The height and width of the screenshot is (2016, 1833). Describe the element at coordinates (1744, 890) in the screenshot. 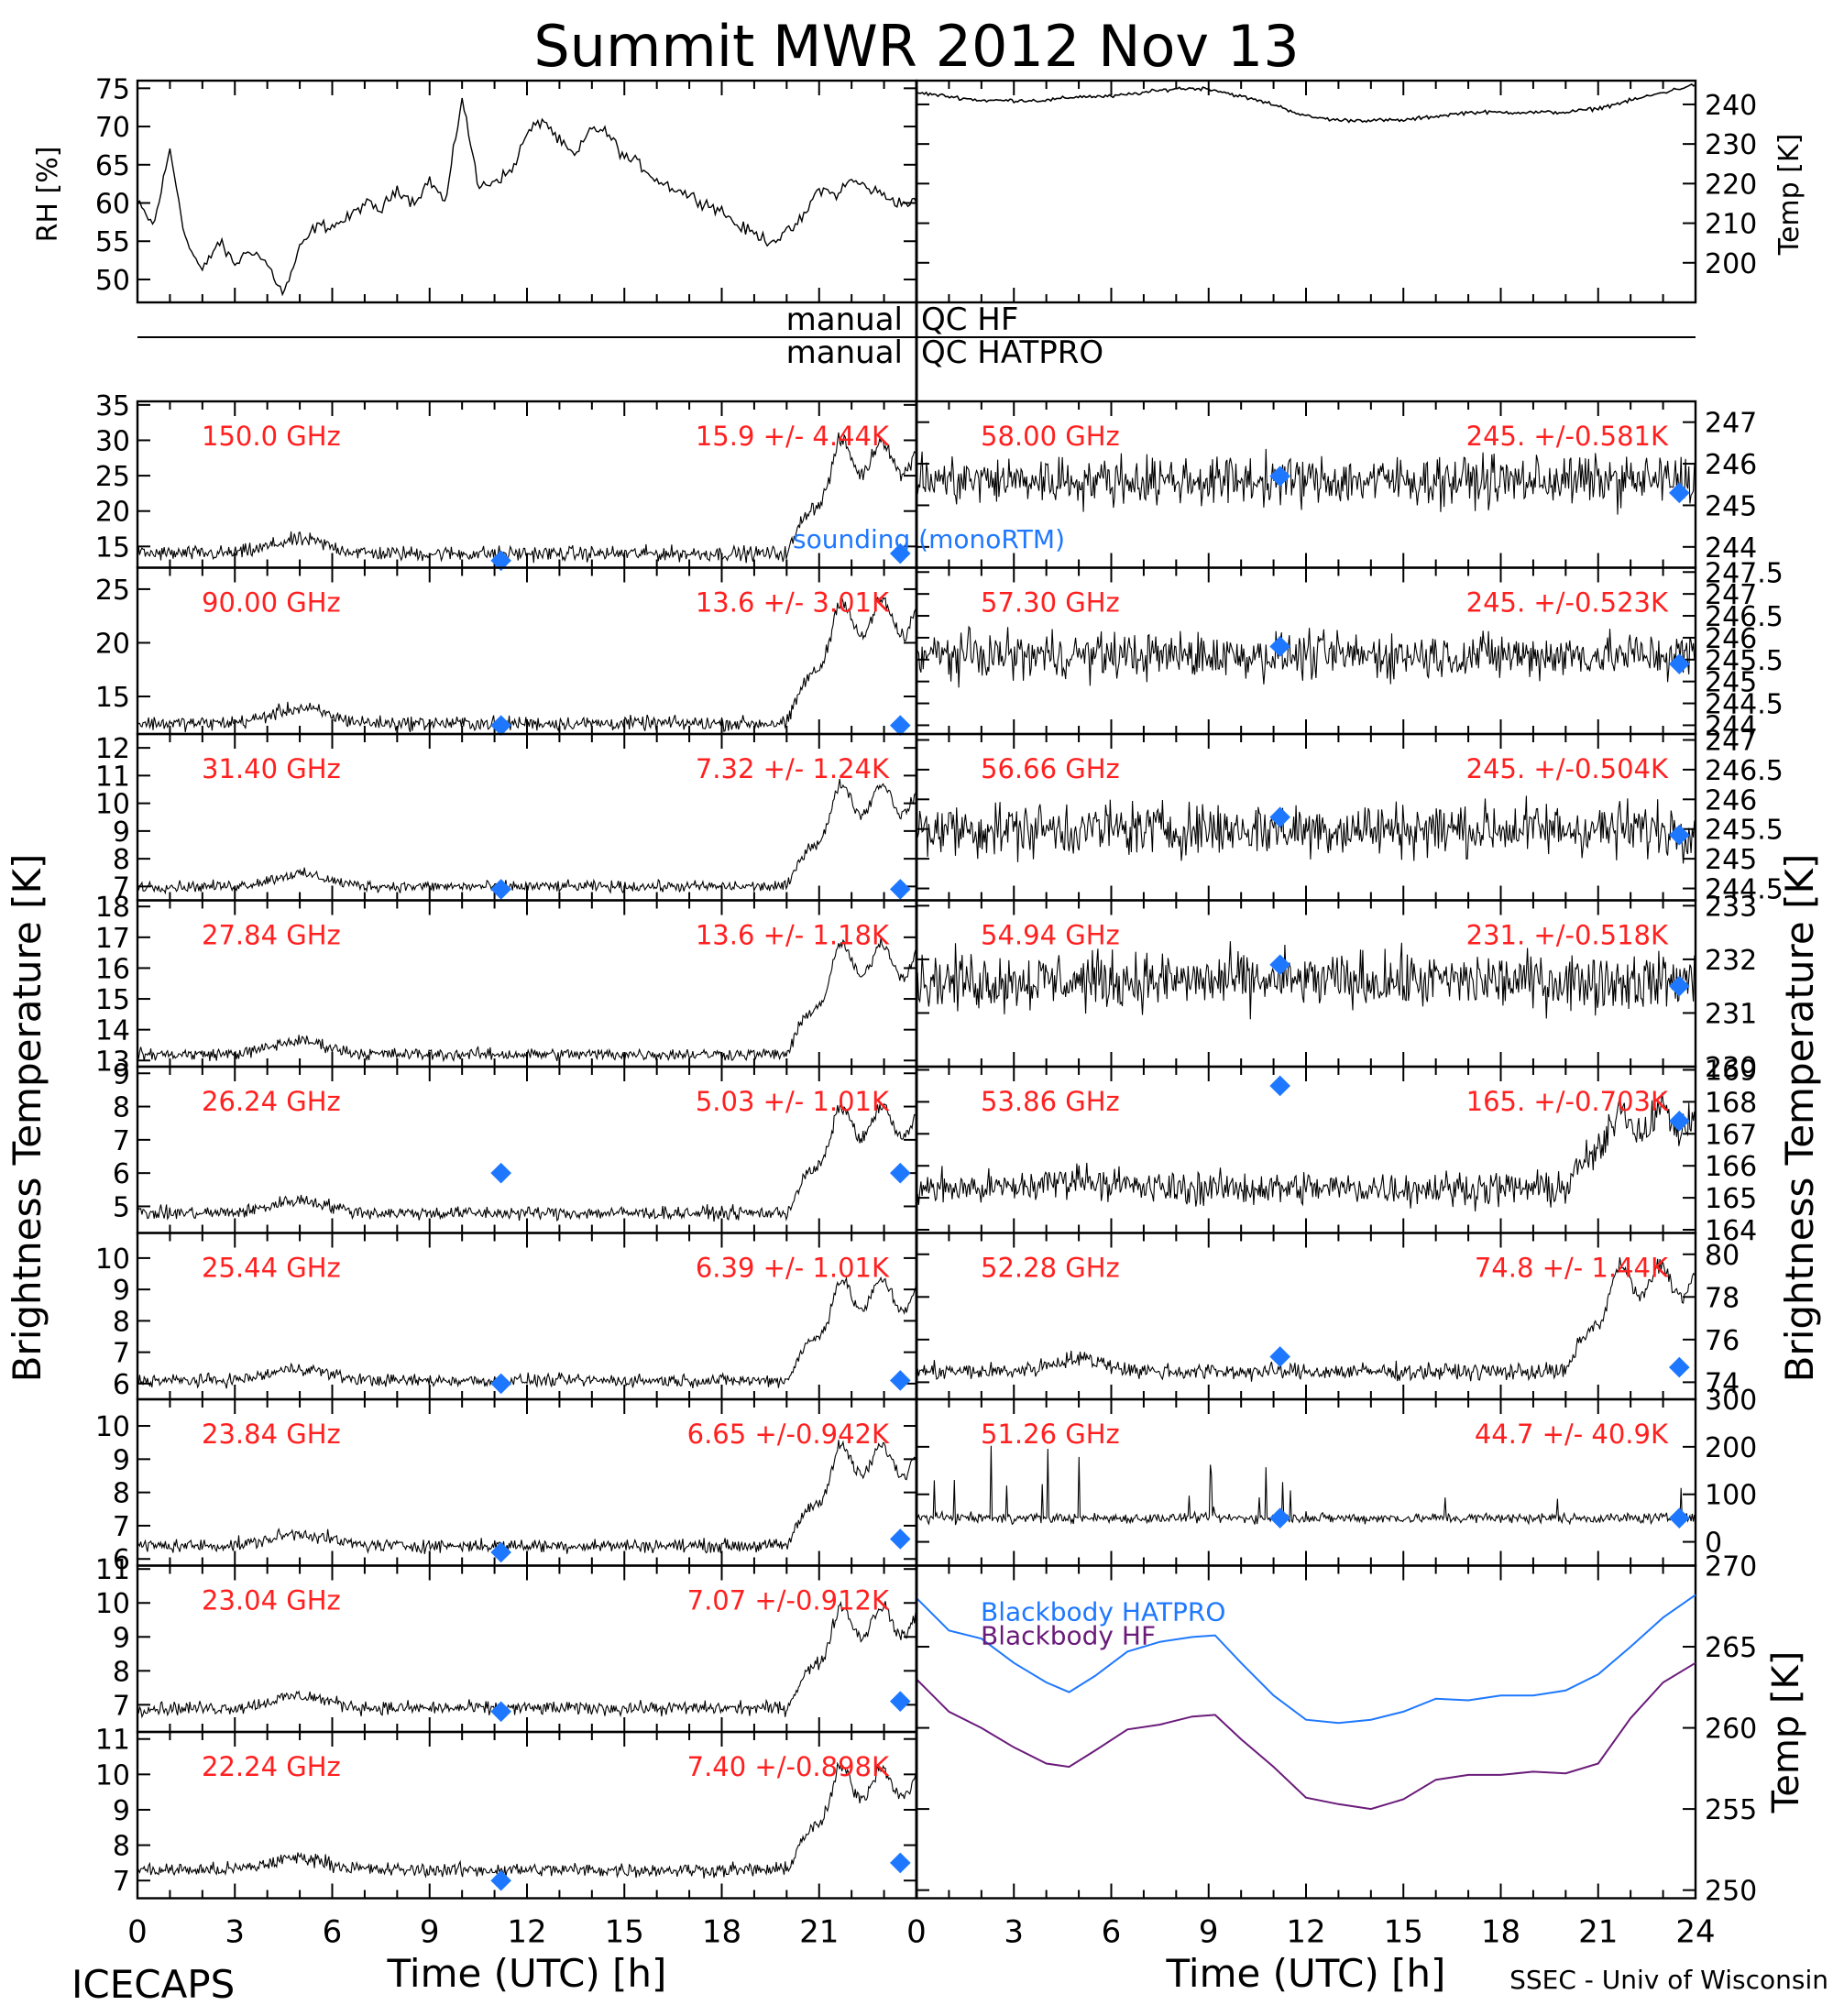

I see `y-tick-label: 244.5` at that location.